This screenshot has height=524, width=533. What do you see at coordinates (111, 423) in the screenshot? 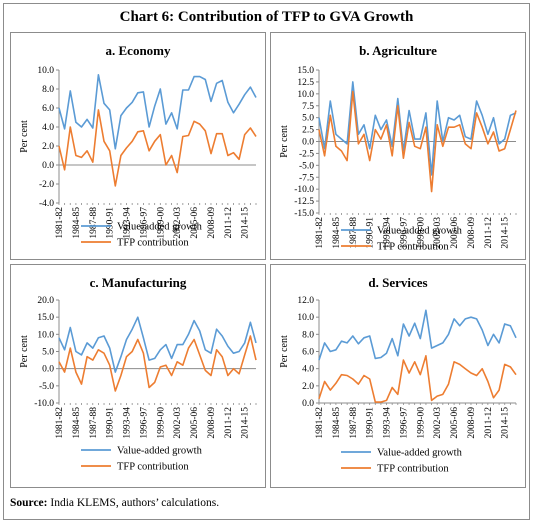
I see `p2-x-tick-label: 1990-91` at bounding box center [111, 423].